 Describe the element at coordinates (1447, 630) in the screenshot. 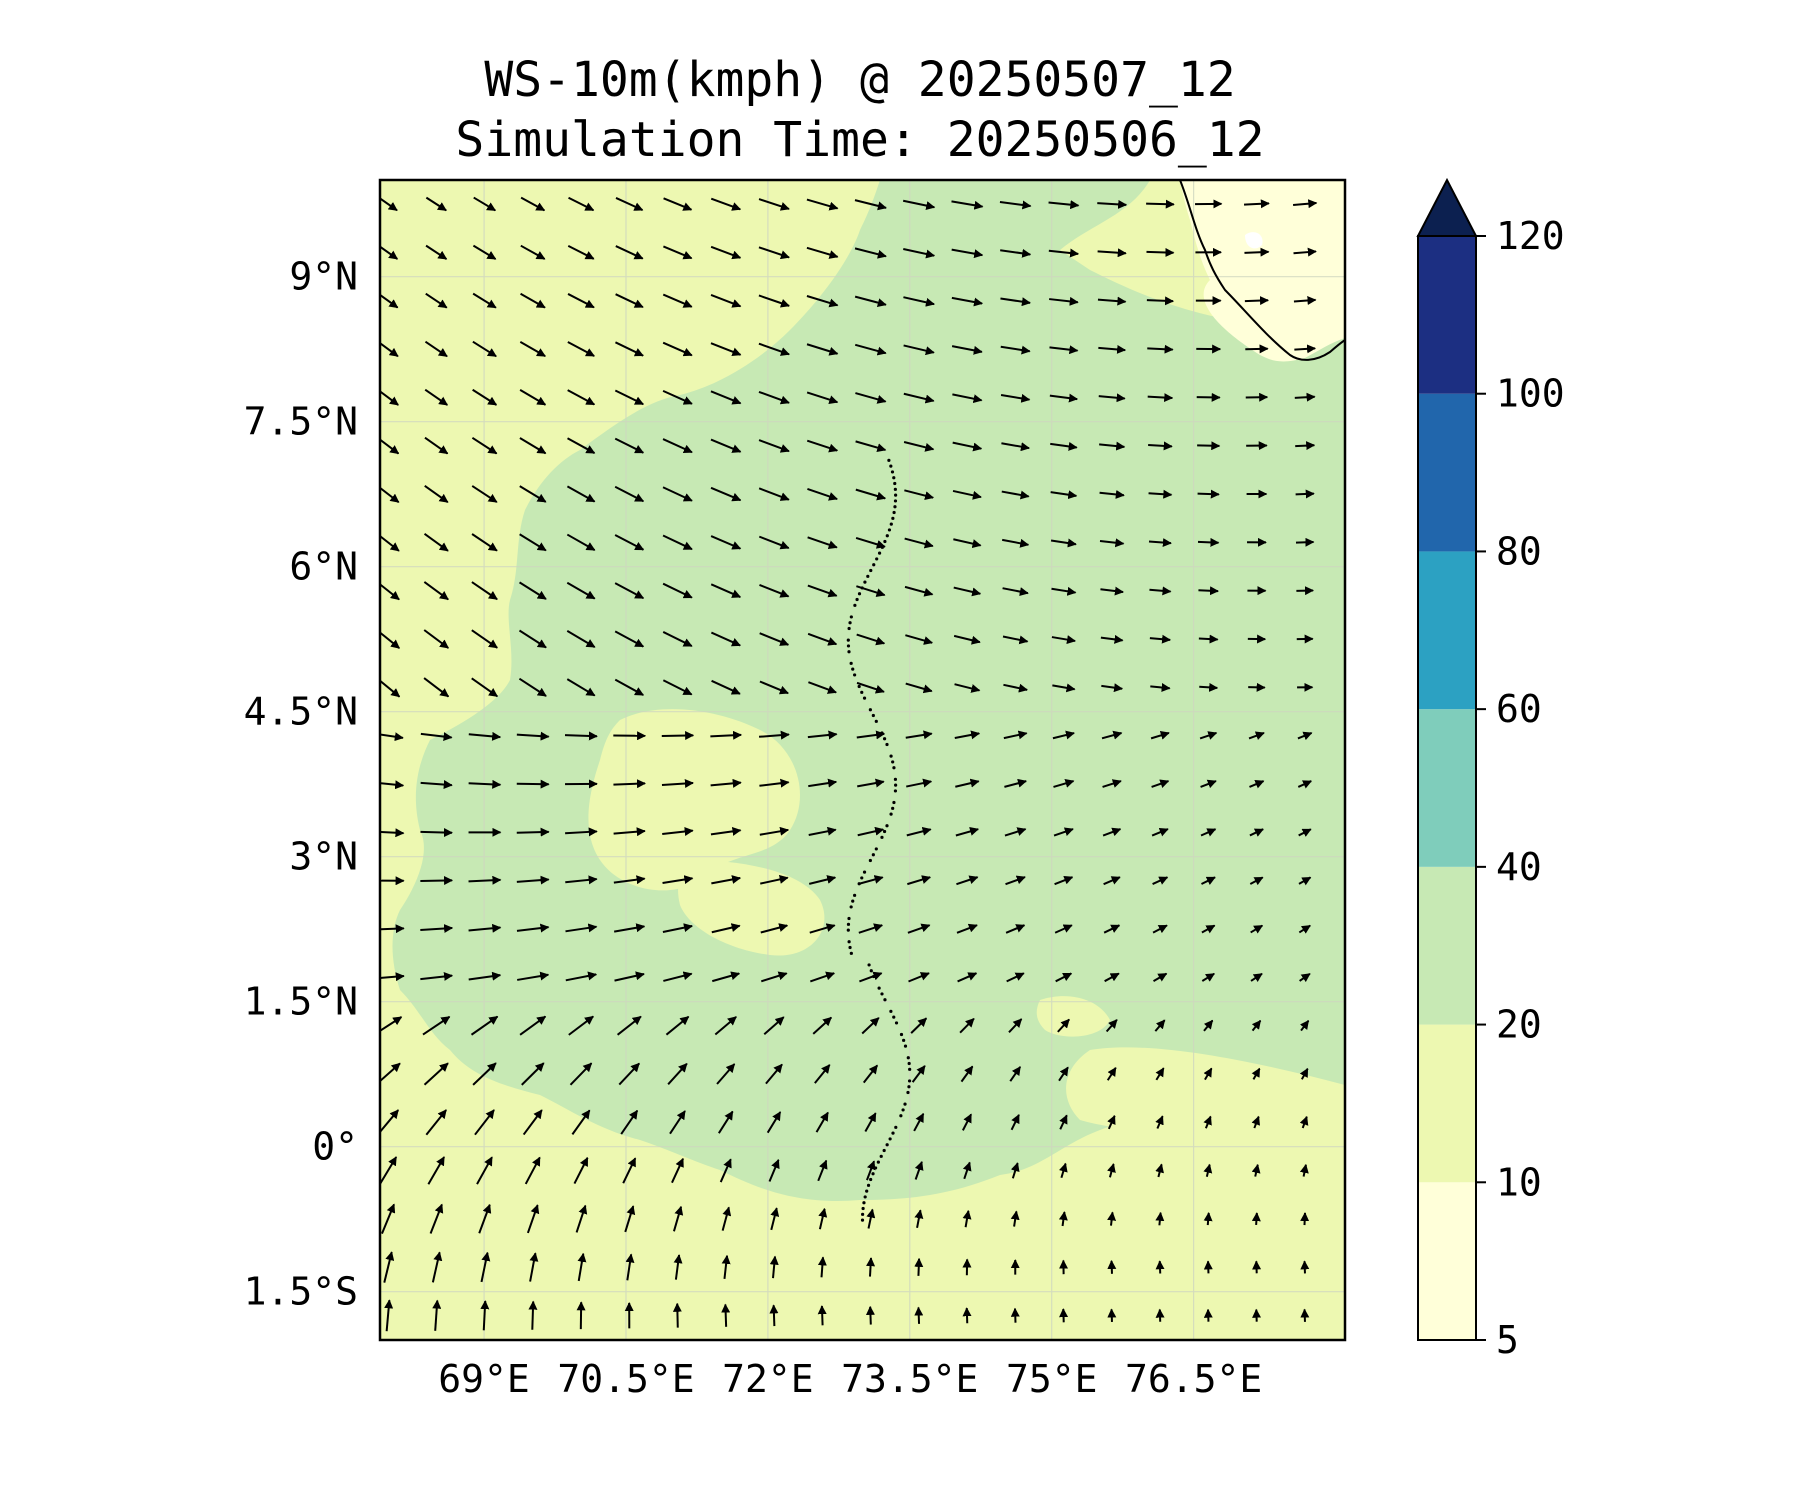

I see `colorbar-segment` at that location.